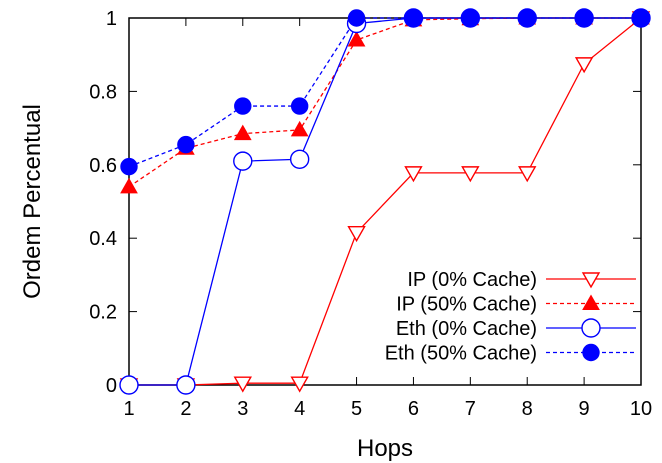 Image resolution: width=662 pixels, height=463 pixels. Describe the element at coordinates (584, 409) in the screenshot. I see `x-tick-label: 9` at that location.